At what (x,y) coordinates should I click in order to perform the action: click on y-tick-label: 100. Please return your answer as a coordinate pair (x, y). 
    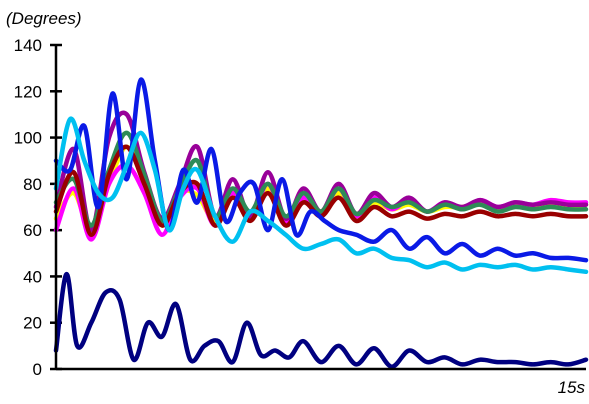
    Looking at the image, I should click on (28, 138).